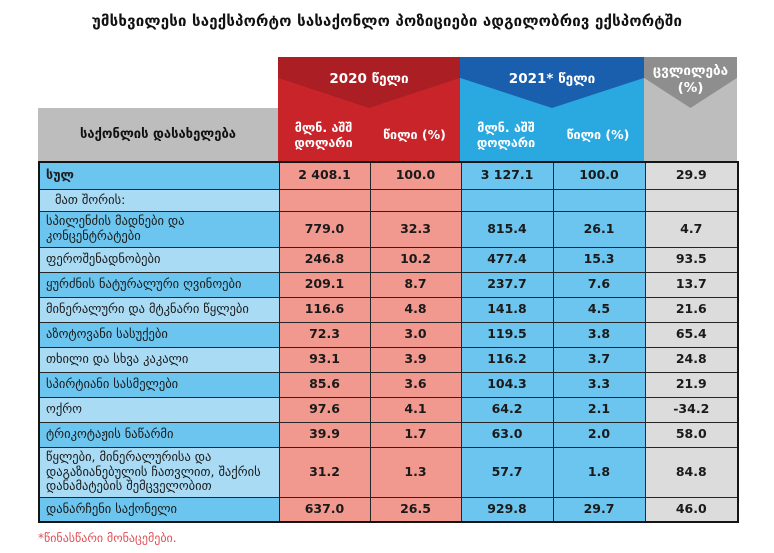 Image resolution: width=774 pixels, height=553 pixels. I want to click on value-cell-usd-2021, so click(507, 200).